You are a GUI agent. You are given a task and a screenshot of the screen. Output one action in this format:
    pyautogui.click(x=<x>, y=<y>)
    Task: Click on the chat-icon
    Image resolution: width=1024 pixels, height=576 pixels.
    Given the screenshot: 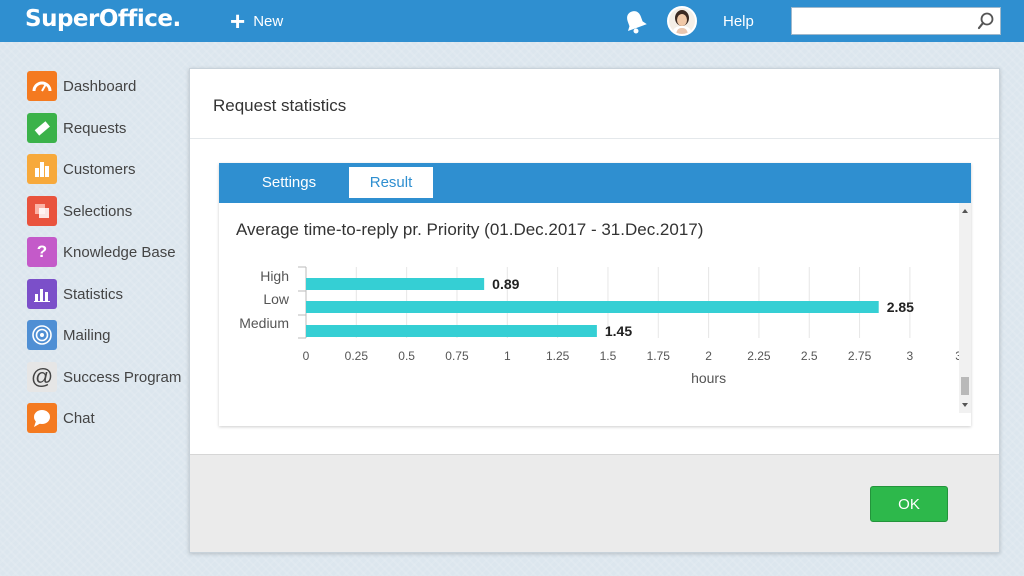 What is the action you would take?
    pyautogui.click(x=42, y=418)
    